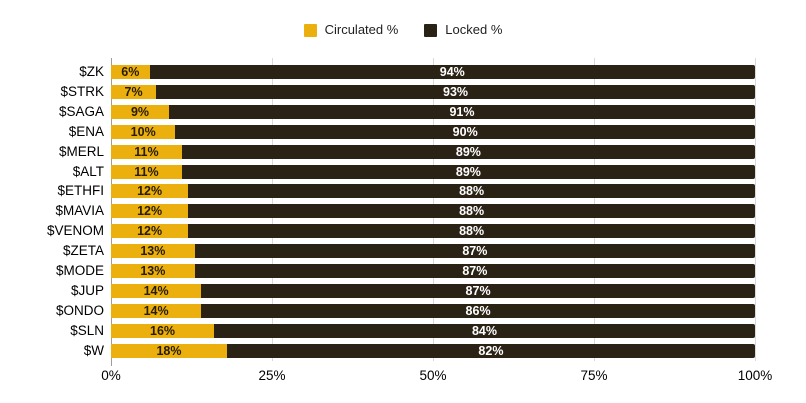 The height and width of the screenshot is (403, 806). I want to click on locked-legend-label: Locked %, so click(474, 29).